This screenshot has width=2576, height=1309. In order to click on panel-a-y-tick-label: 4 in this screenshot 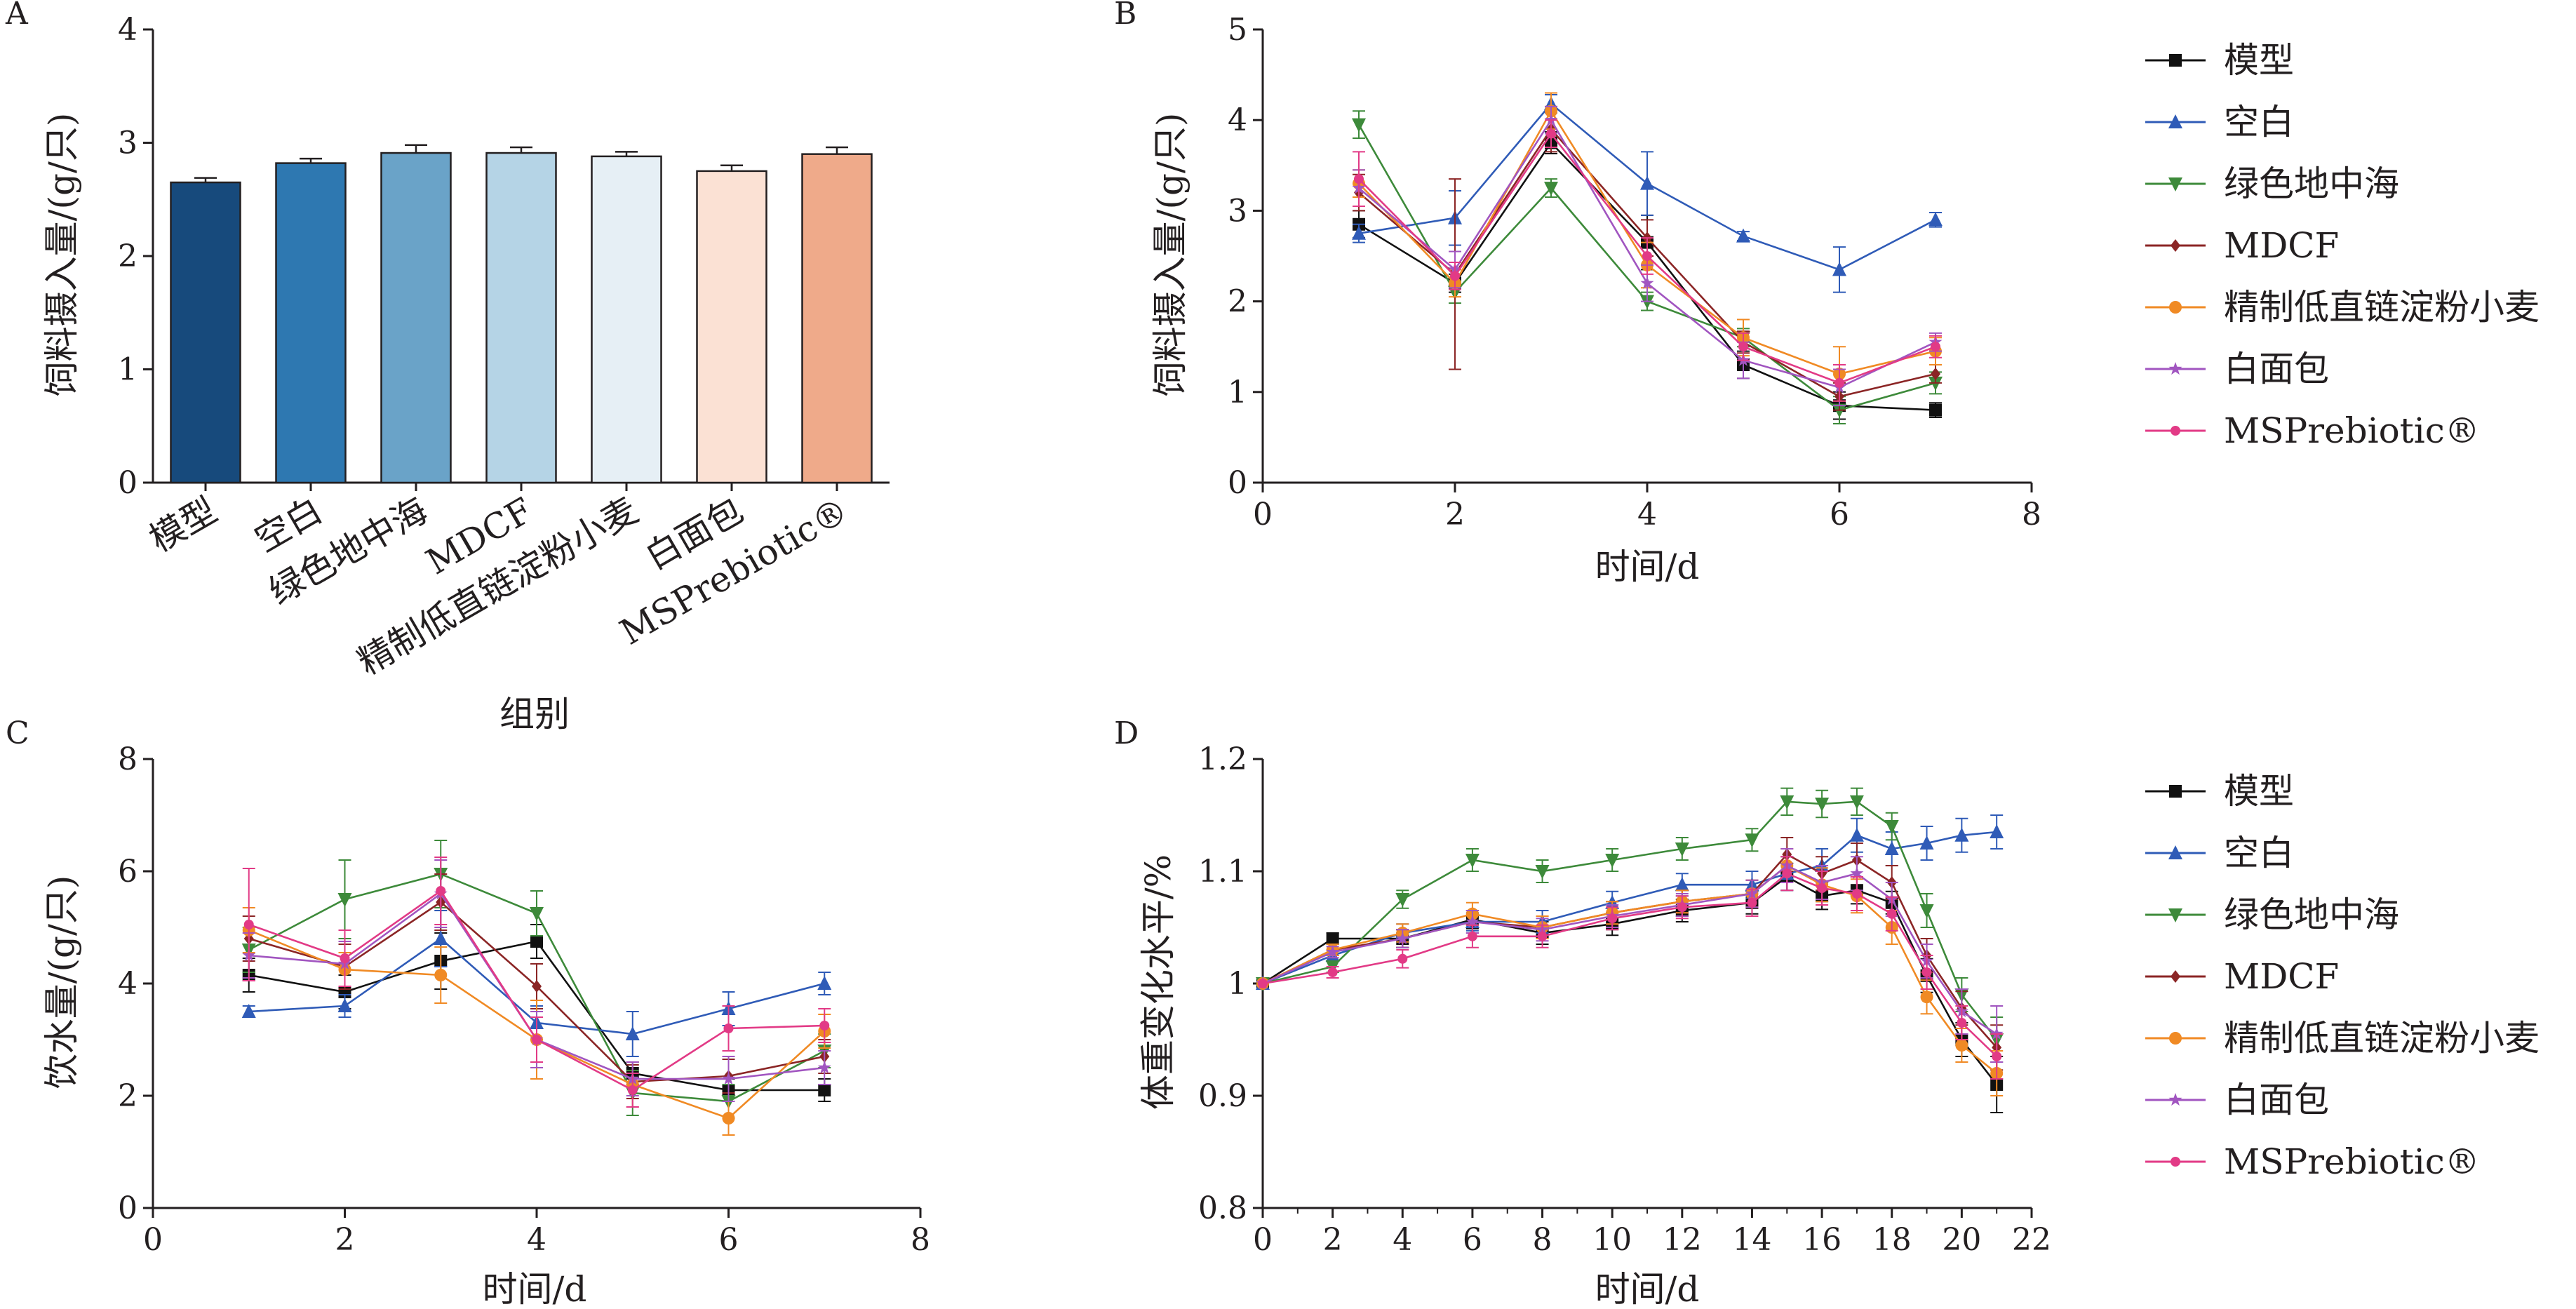, I will do `click(128, 30)`.